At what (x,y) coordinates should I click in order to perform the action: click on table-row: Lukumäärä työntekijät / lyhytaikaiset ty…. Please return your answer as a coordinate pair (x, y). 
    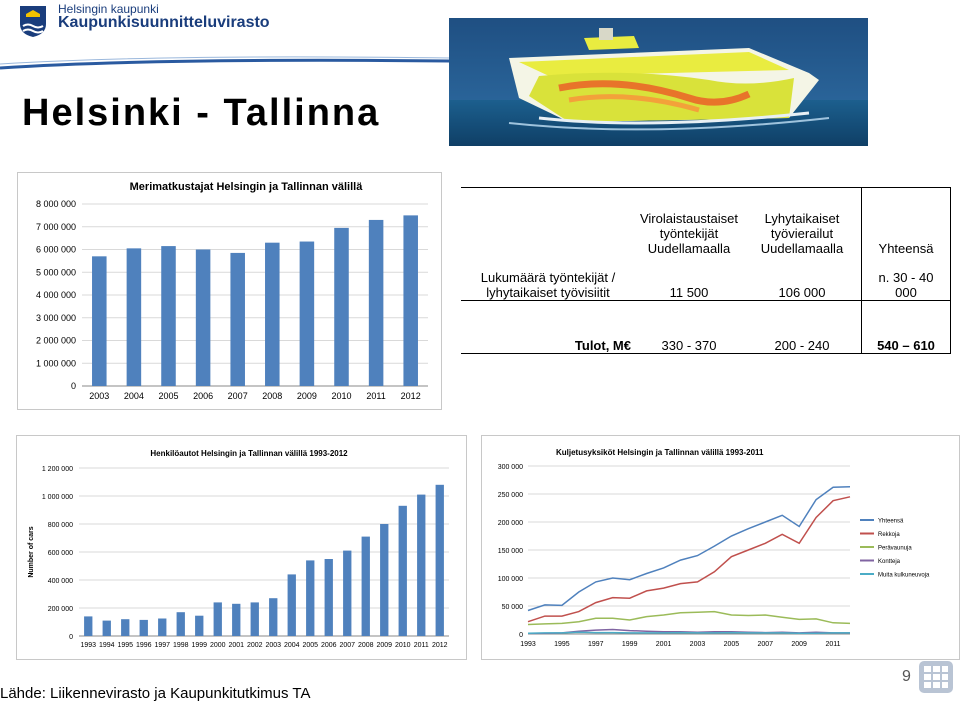
    Looking at the image, I should click on (706, 278).